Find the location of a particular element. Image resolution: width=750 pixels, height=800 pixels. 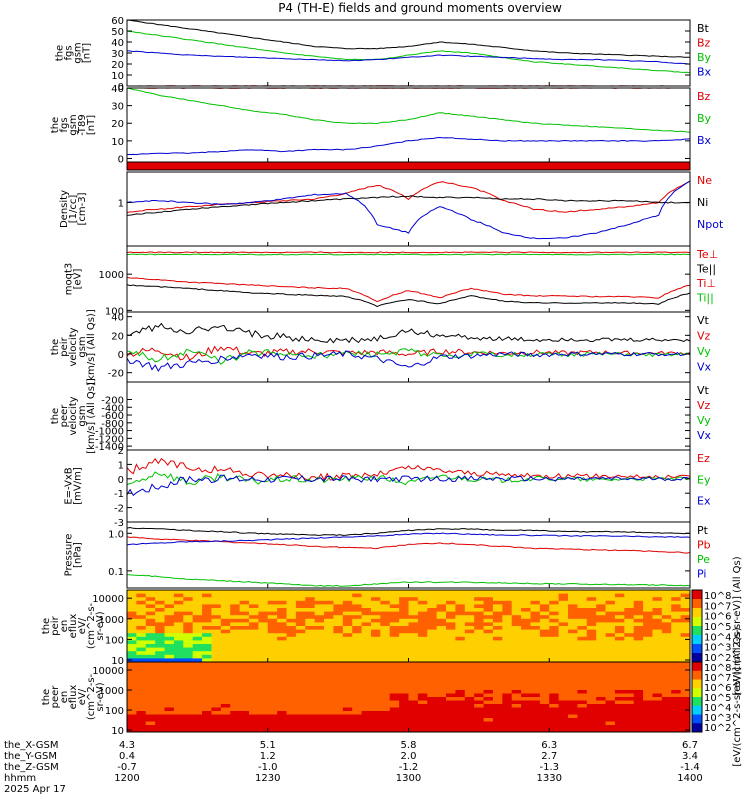

y-tick-label: 10 is located at coordinates (117, 731).